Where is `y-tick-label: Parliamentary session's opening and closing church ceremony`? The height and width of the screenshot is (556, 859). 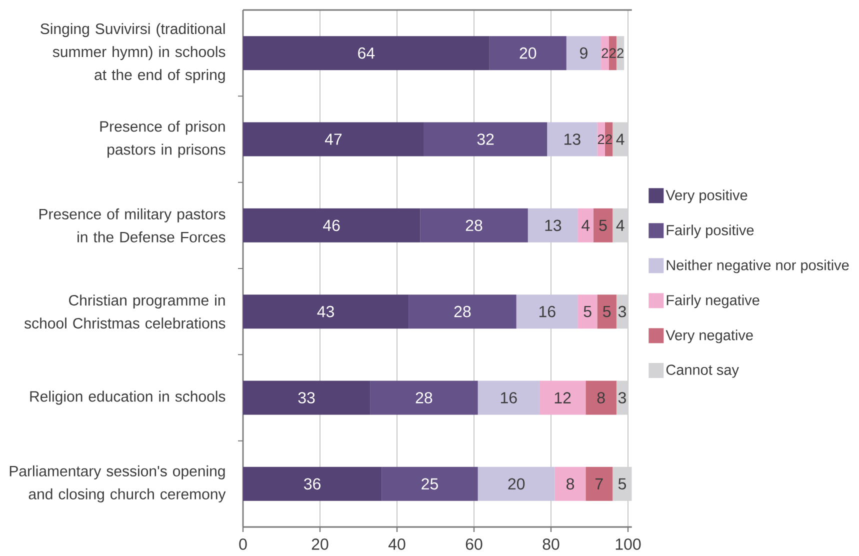 y-tick-label: Parliamentary session's opening and closing church ceremony is located at coordinates (118, 483).